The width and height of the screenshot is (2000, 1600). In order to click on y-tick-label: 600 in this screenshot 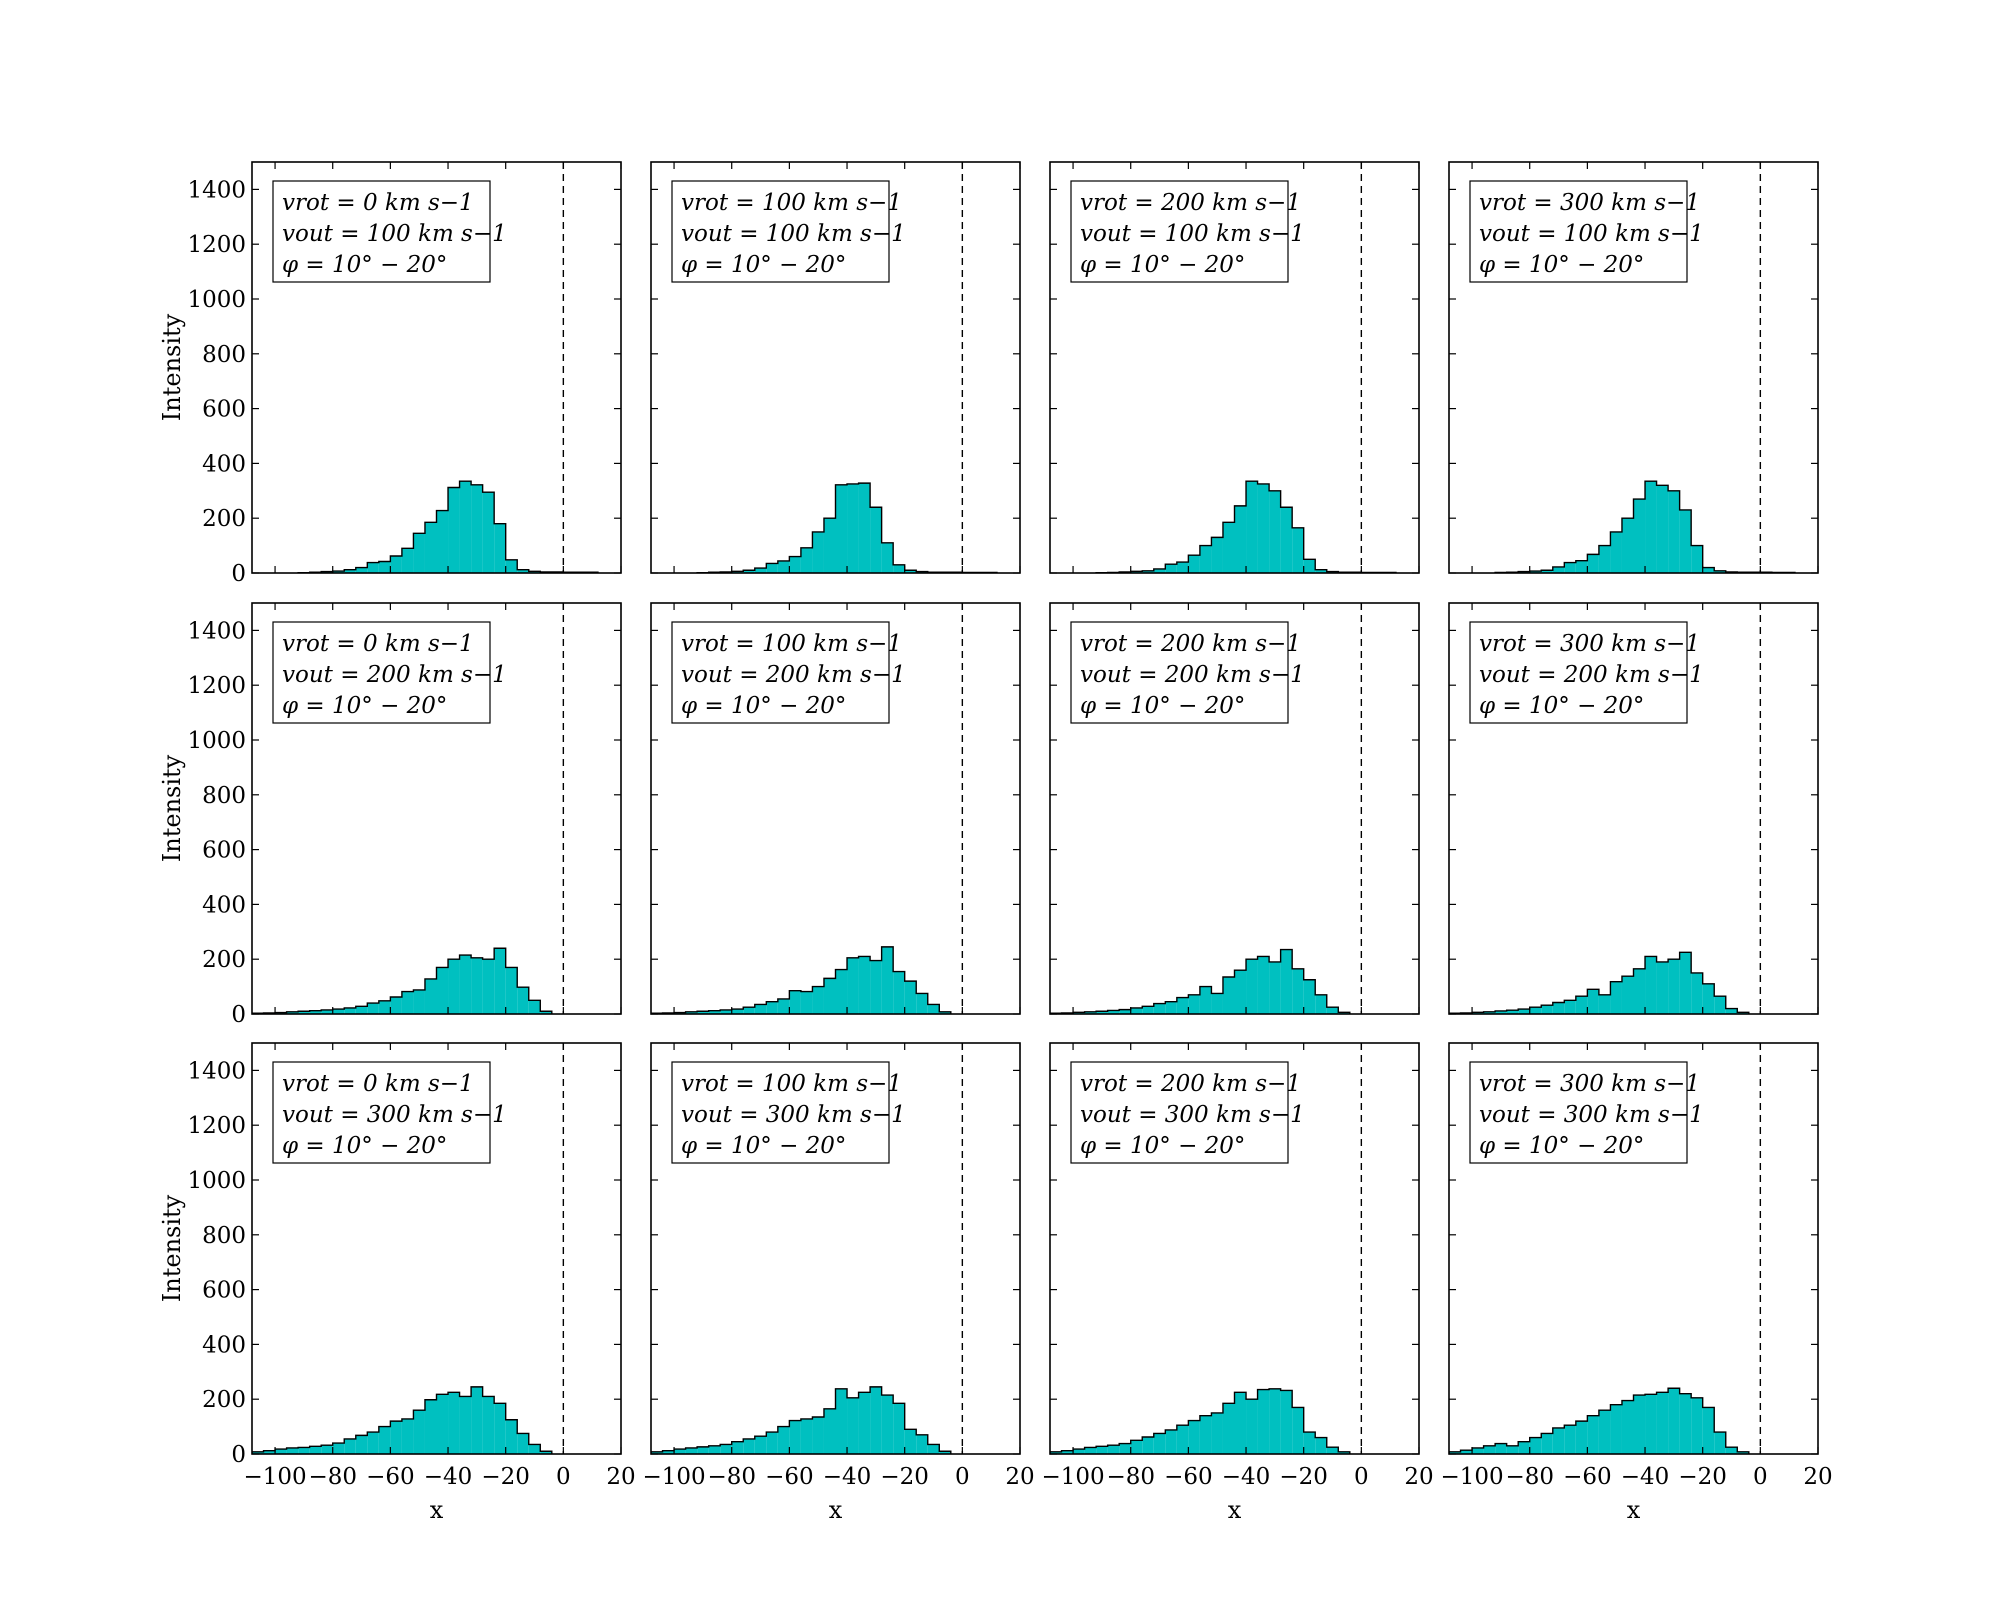, I will do `click(224, 851)`.